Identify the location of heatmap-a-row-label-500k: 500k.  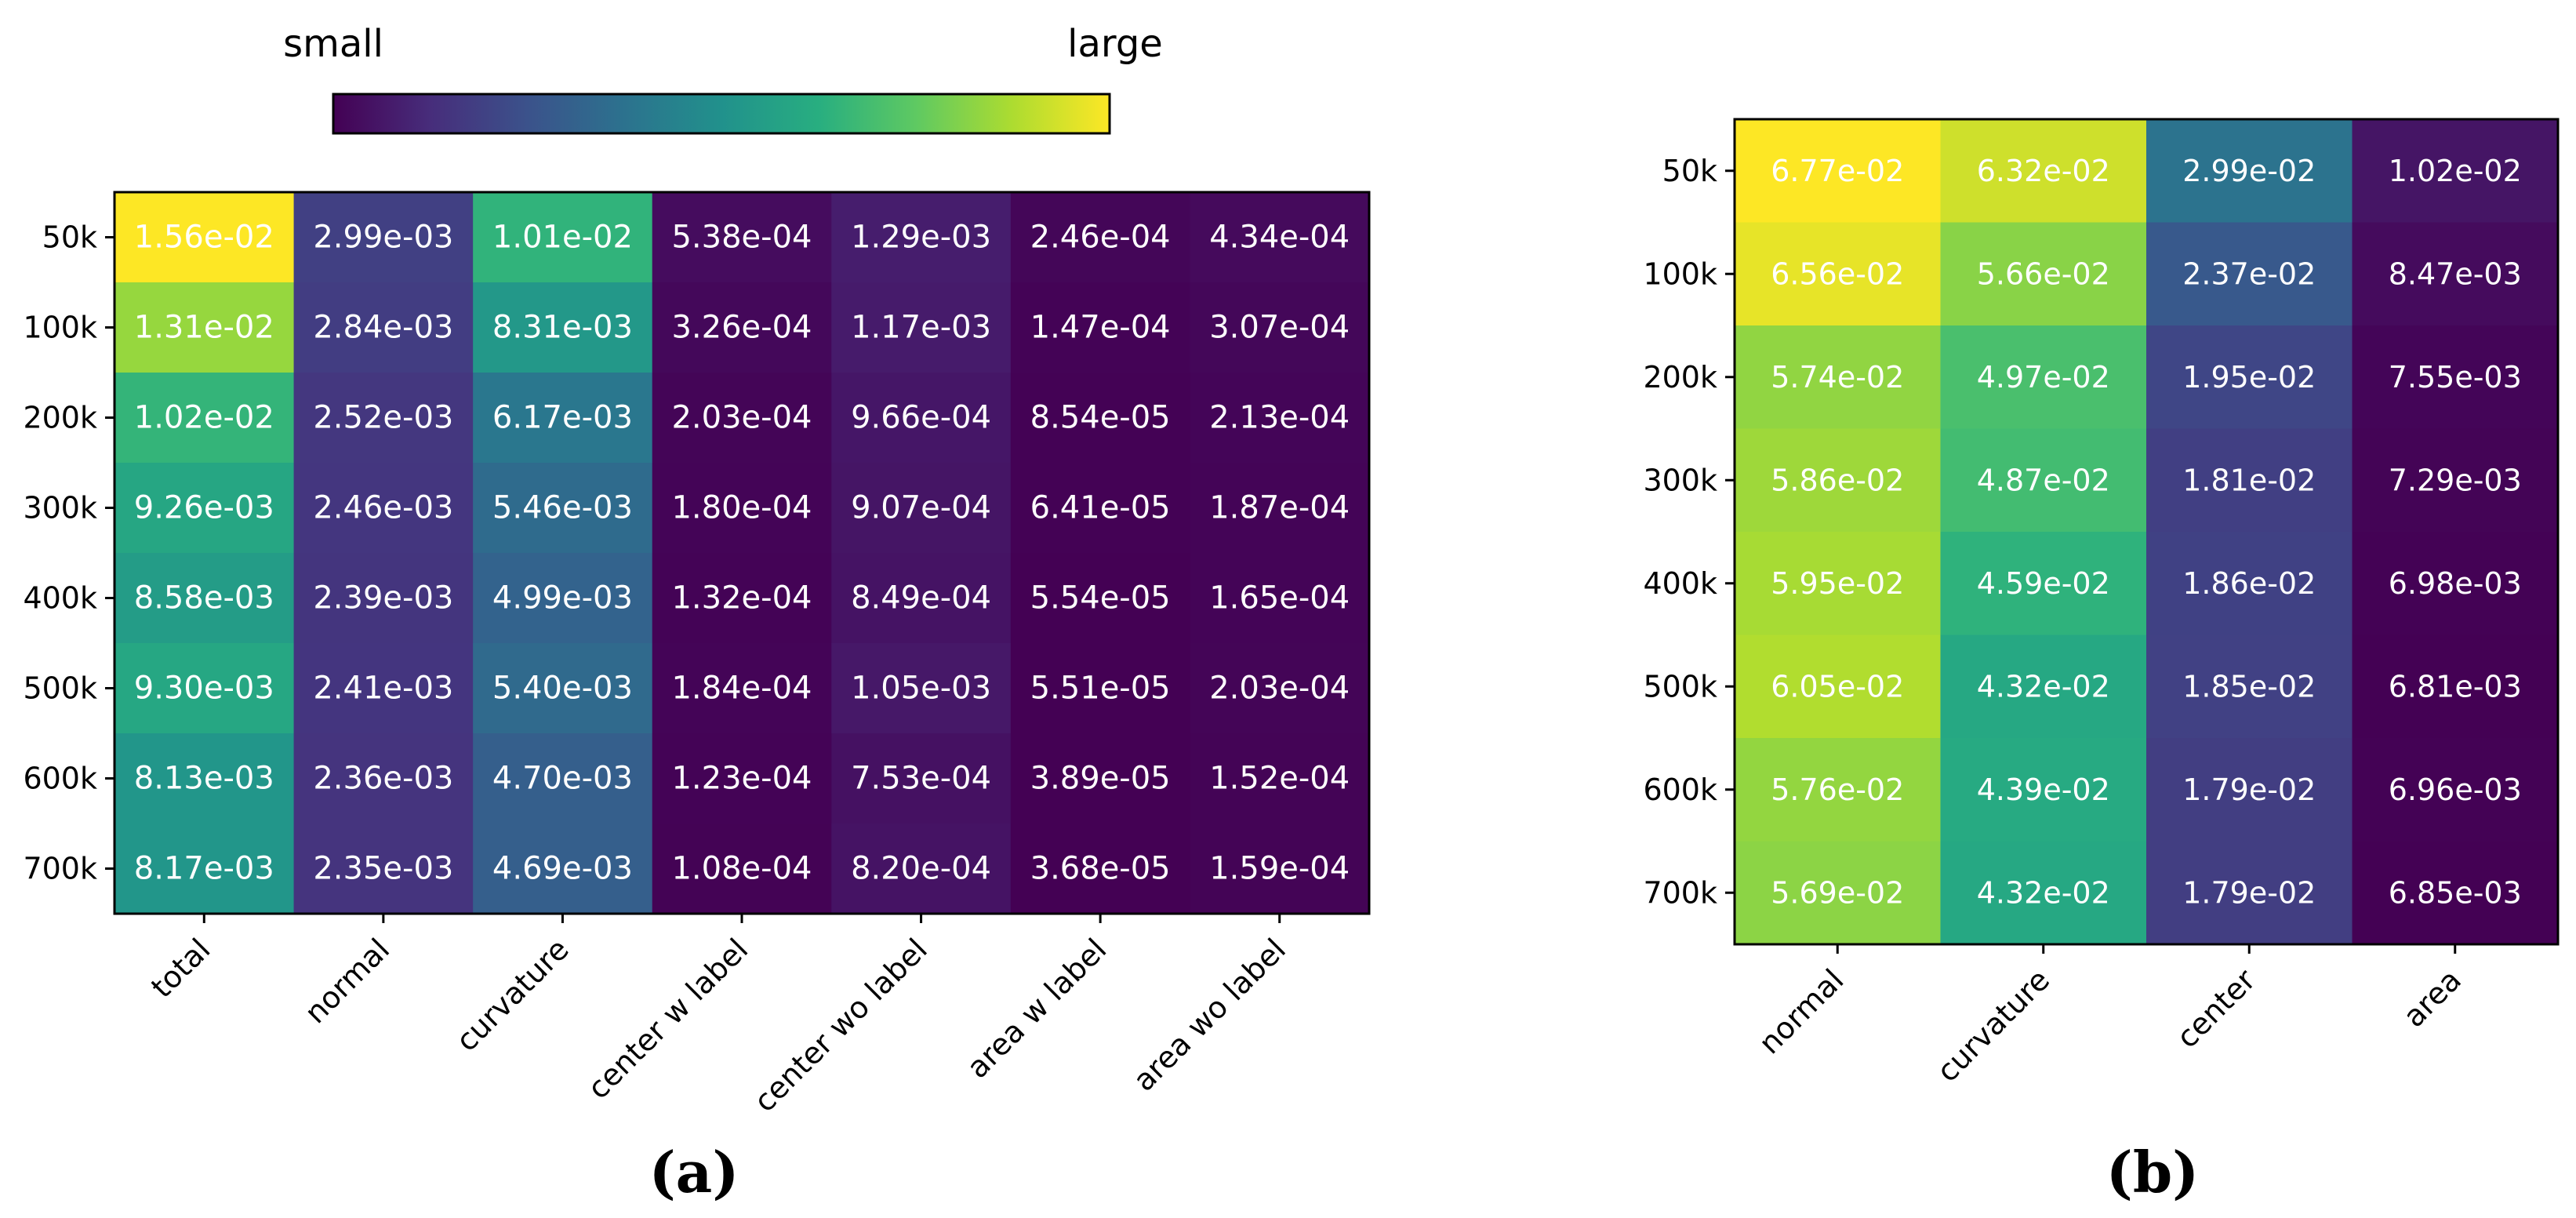
(60, 688).